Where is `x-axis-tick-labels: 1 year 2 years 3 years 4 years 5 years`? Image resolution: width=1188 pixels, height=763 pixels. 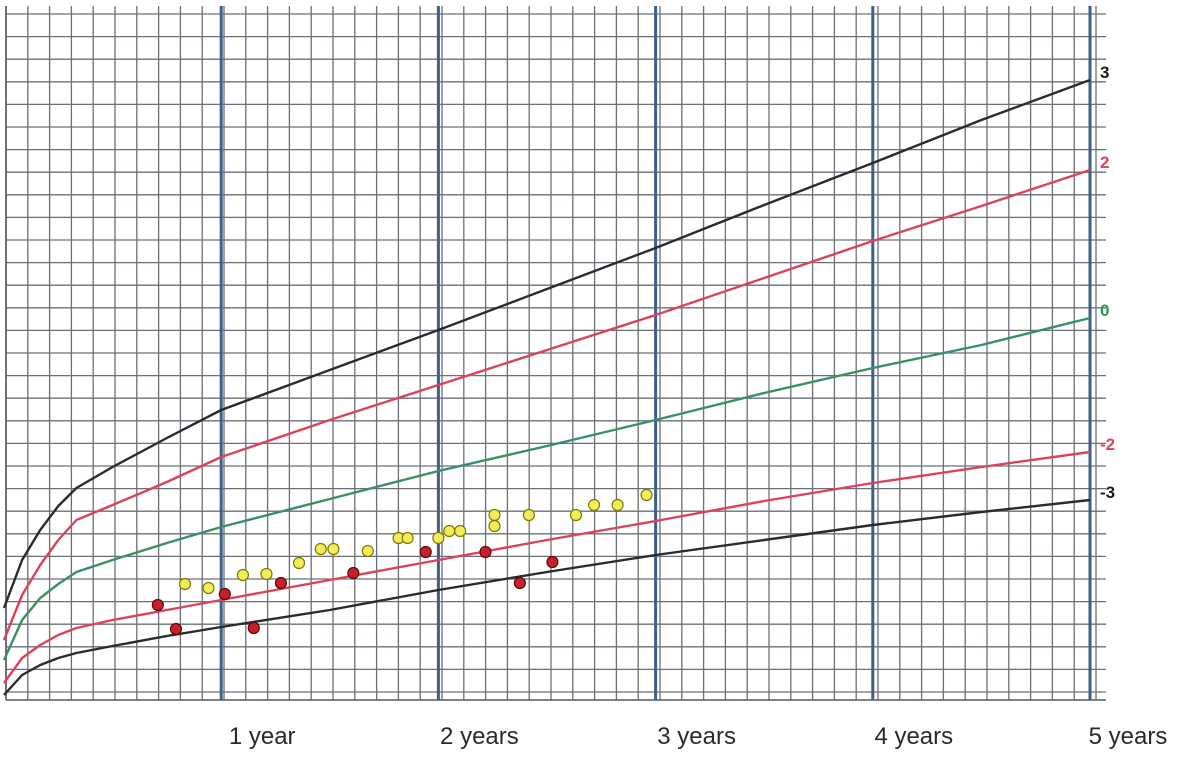 x-axis-tick-labels: 1 year 2 years 3 years 4 years 5 years is located at coordinates (698, 736).